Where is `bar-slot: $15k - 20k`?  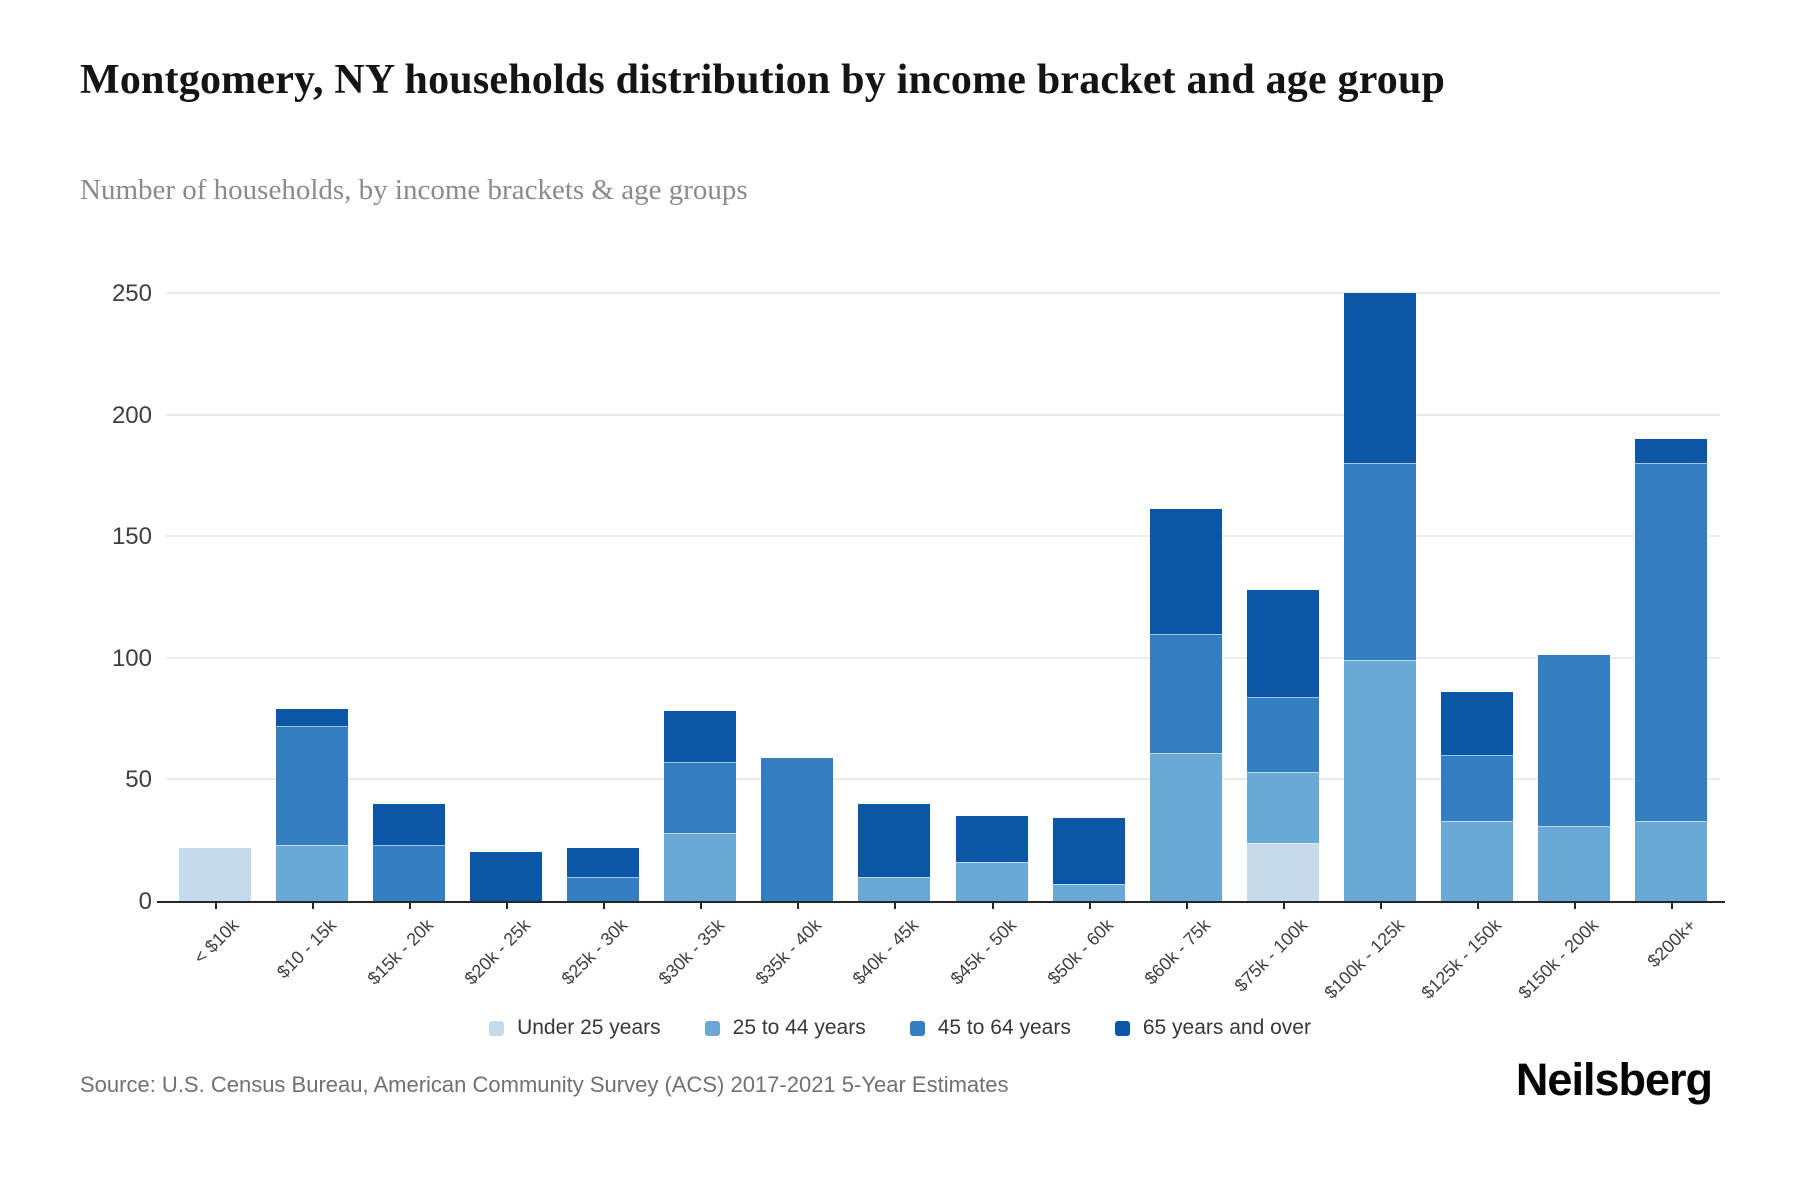
bar-slot: $15k - 20k is located at coordinates (408, 641).